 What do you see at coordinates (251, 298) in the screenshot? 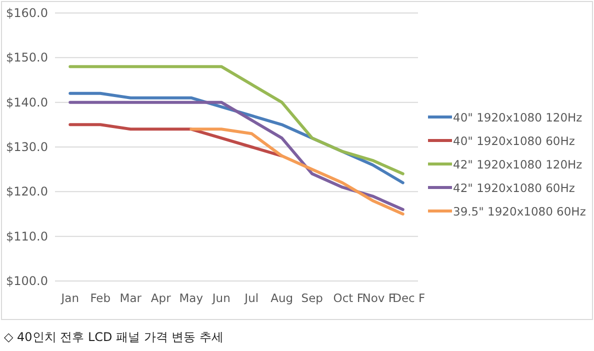
I see `x-tick-label: Jul` at bounding box center [251, 298].